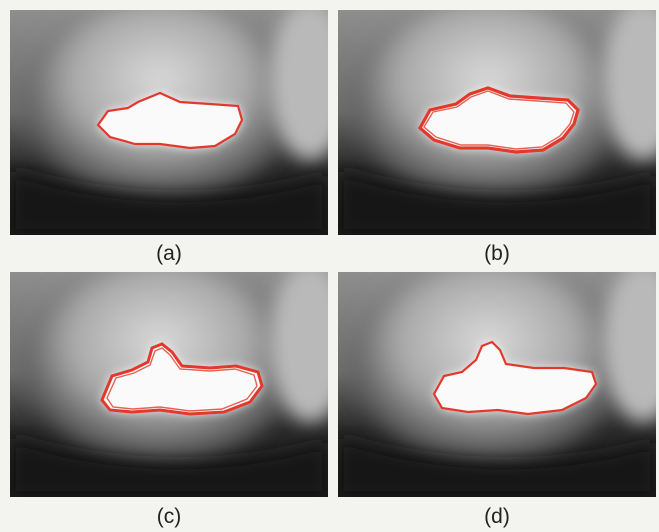 The height and width of the screenshot is (532, 659). I want to click on contour-d, so click(515, 378).